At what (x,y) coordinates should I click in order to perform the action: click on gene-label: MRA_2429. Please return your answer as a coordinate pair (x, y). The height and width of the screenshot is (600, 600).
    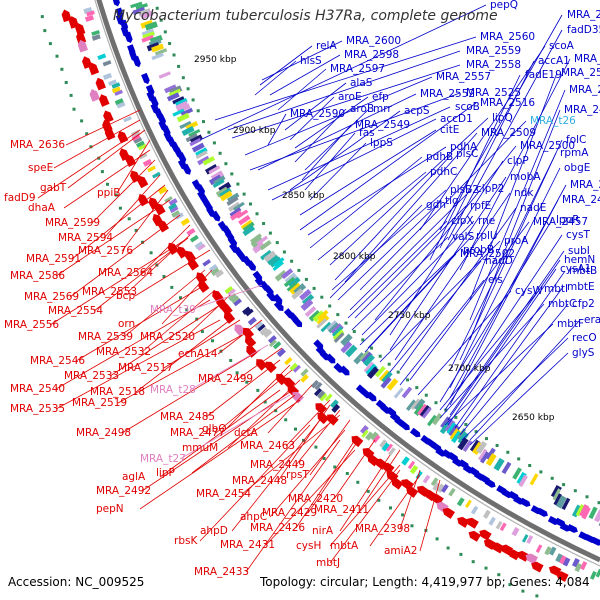
    Looking at the image, I should click on (289, 513).